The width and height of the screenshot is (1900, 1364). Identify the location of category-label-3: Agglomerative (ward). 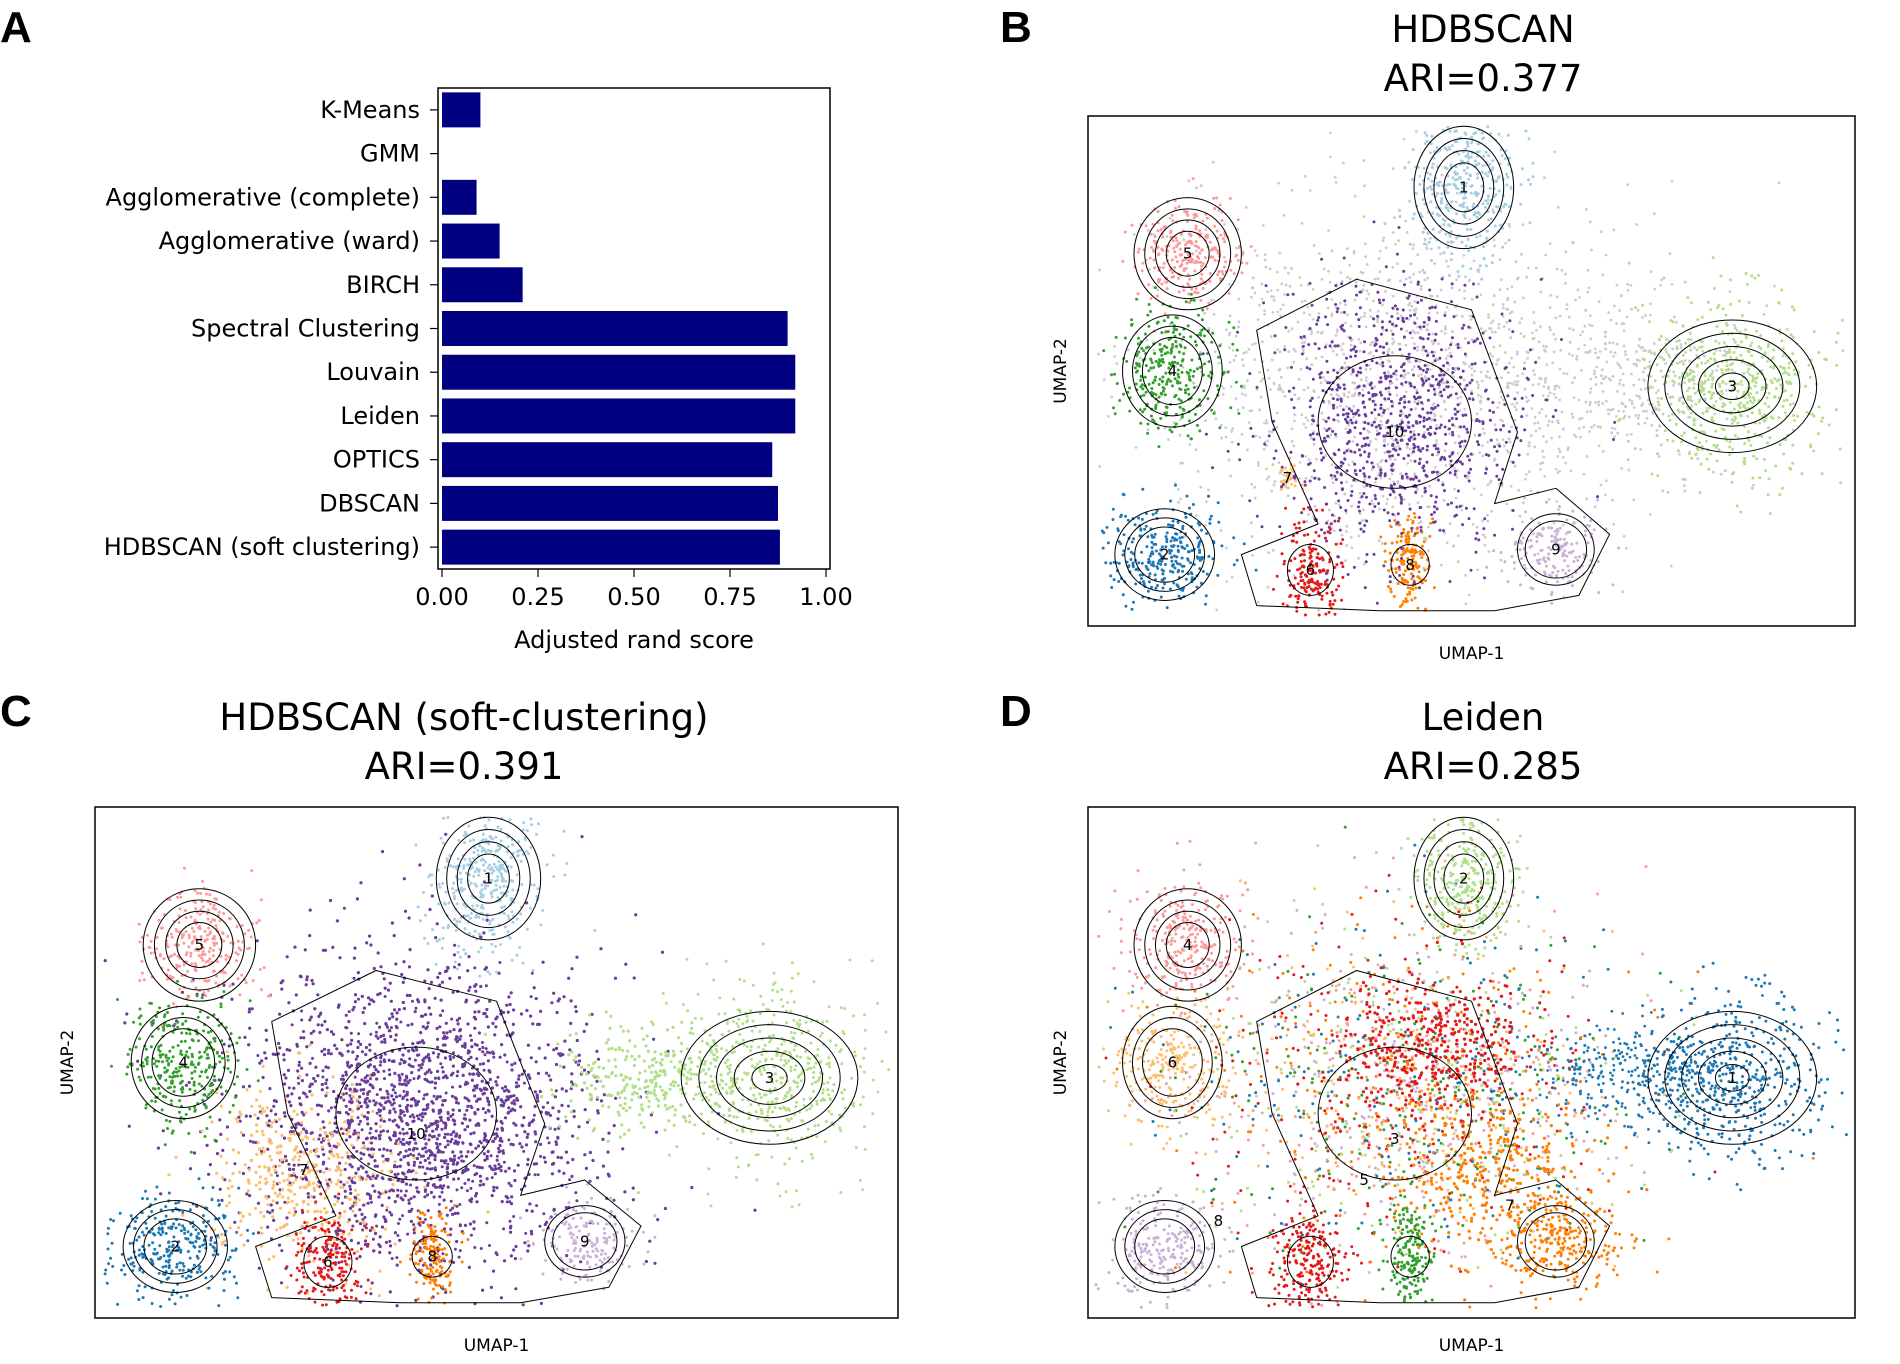
(289, 241).